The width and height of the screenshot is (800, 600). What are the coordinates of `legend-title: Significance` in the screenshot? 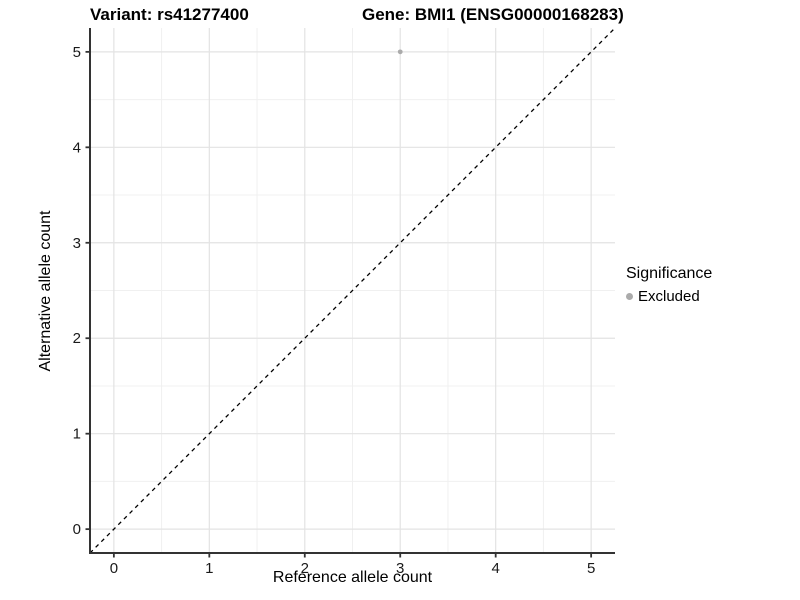 It's located at (669, 273).